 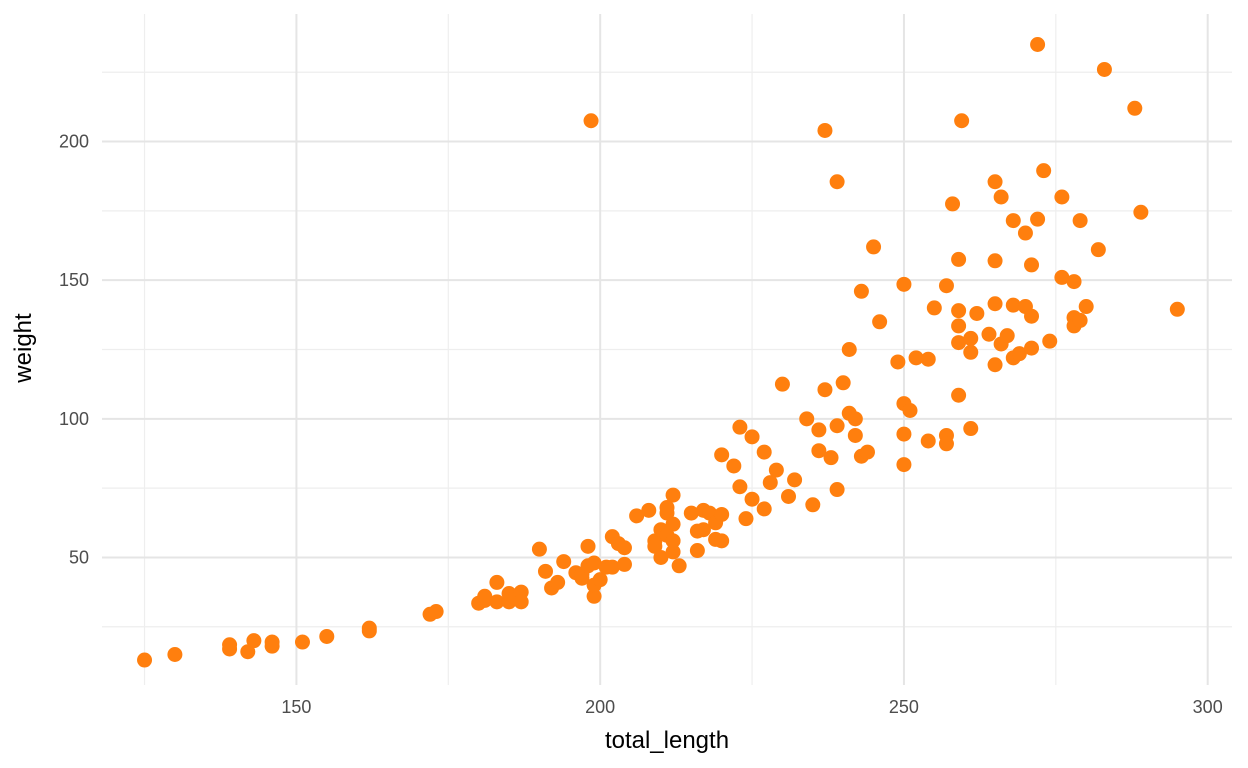 I want to click on x-axis-title: total_length, so click(x=667, y=740).